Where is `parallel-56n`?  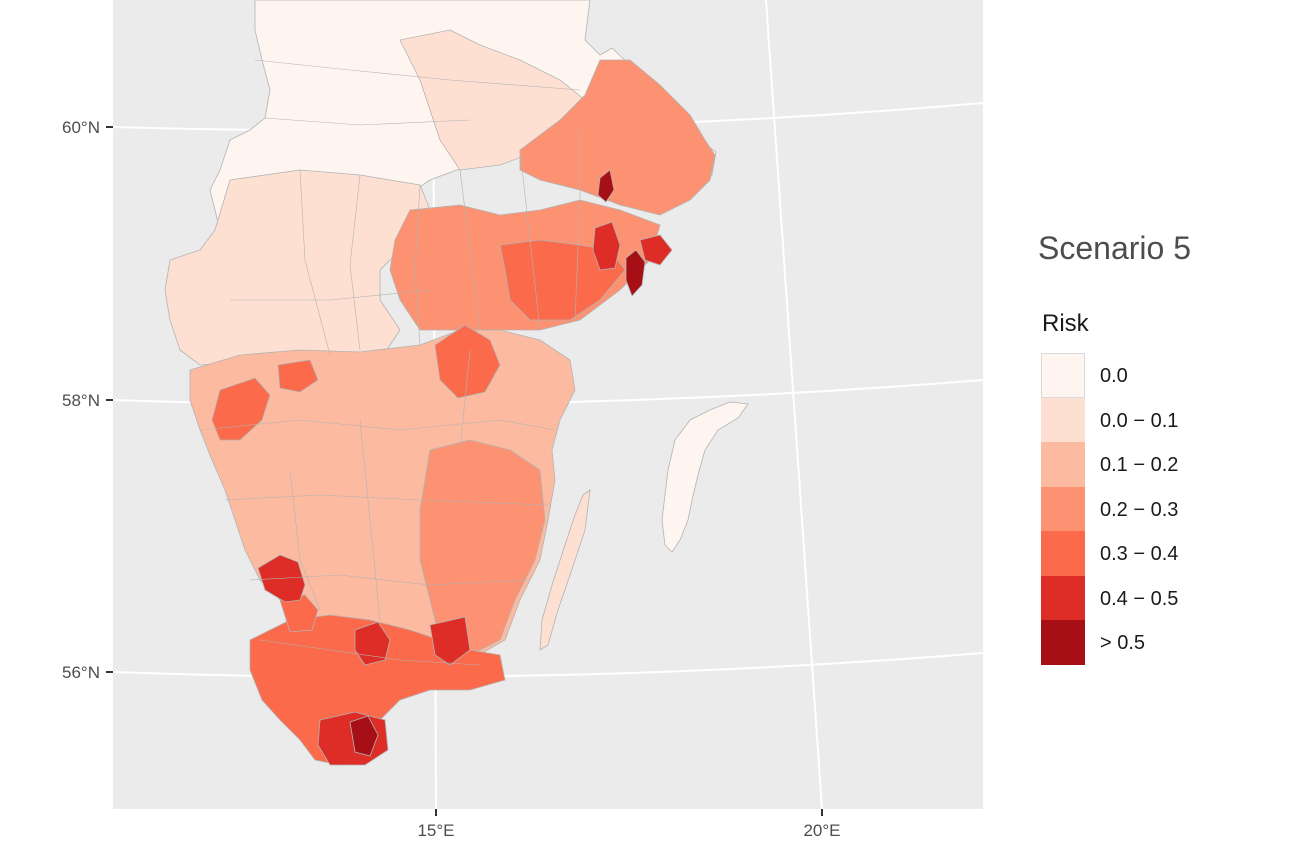 parallel-56n is located at coordinates (548, 665).